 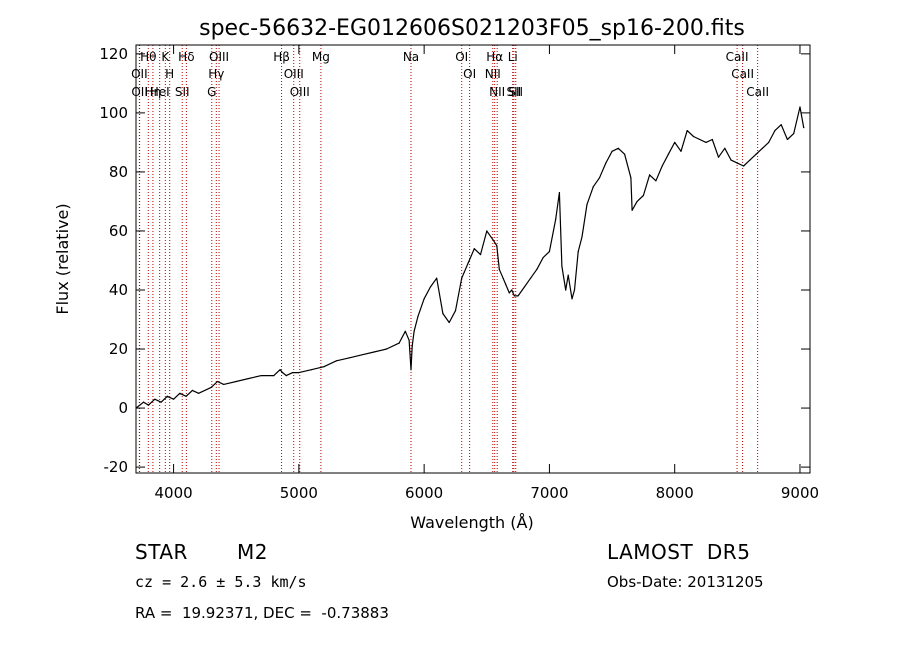 I want to click on y-tick-label: 120, so click(x=113, y=54).